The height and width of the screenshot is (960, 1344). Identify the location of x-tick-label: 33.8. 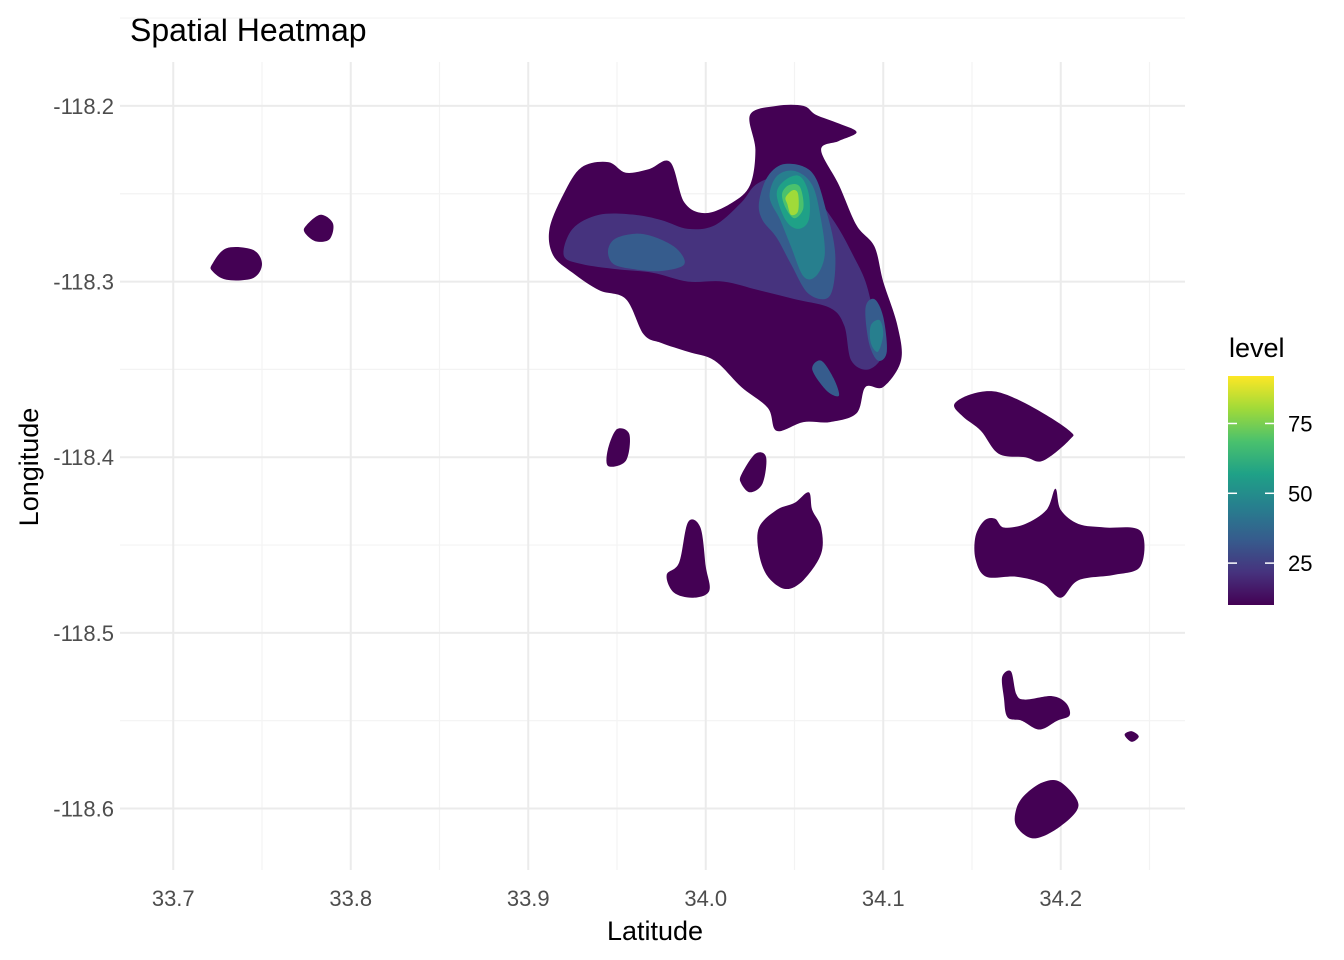
(350, 898).